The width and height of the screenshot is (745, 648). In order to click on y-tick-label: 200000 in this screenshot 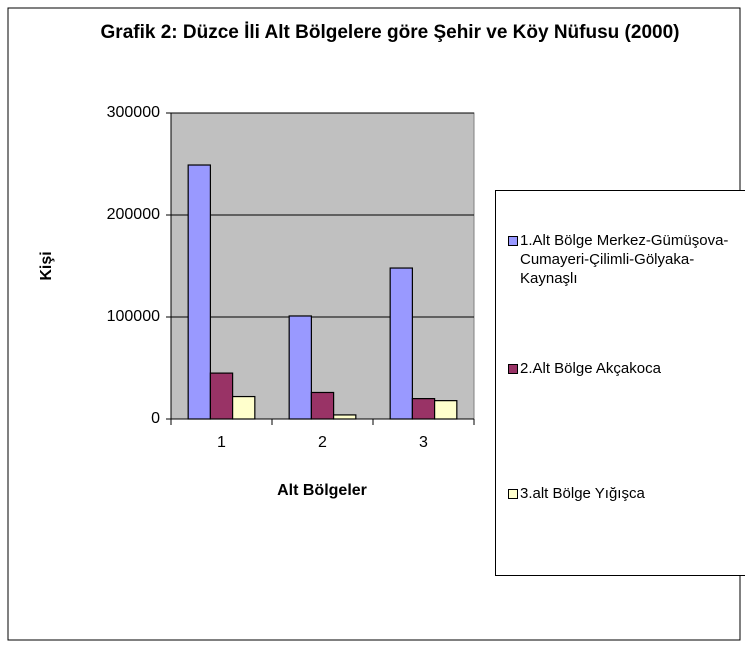, I will do `click(133, 214)`.